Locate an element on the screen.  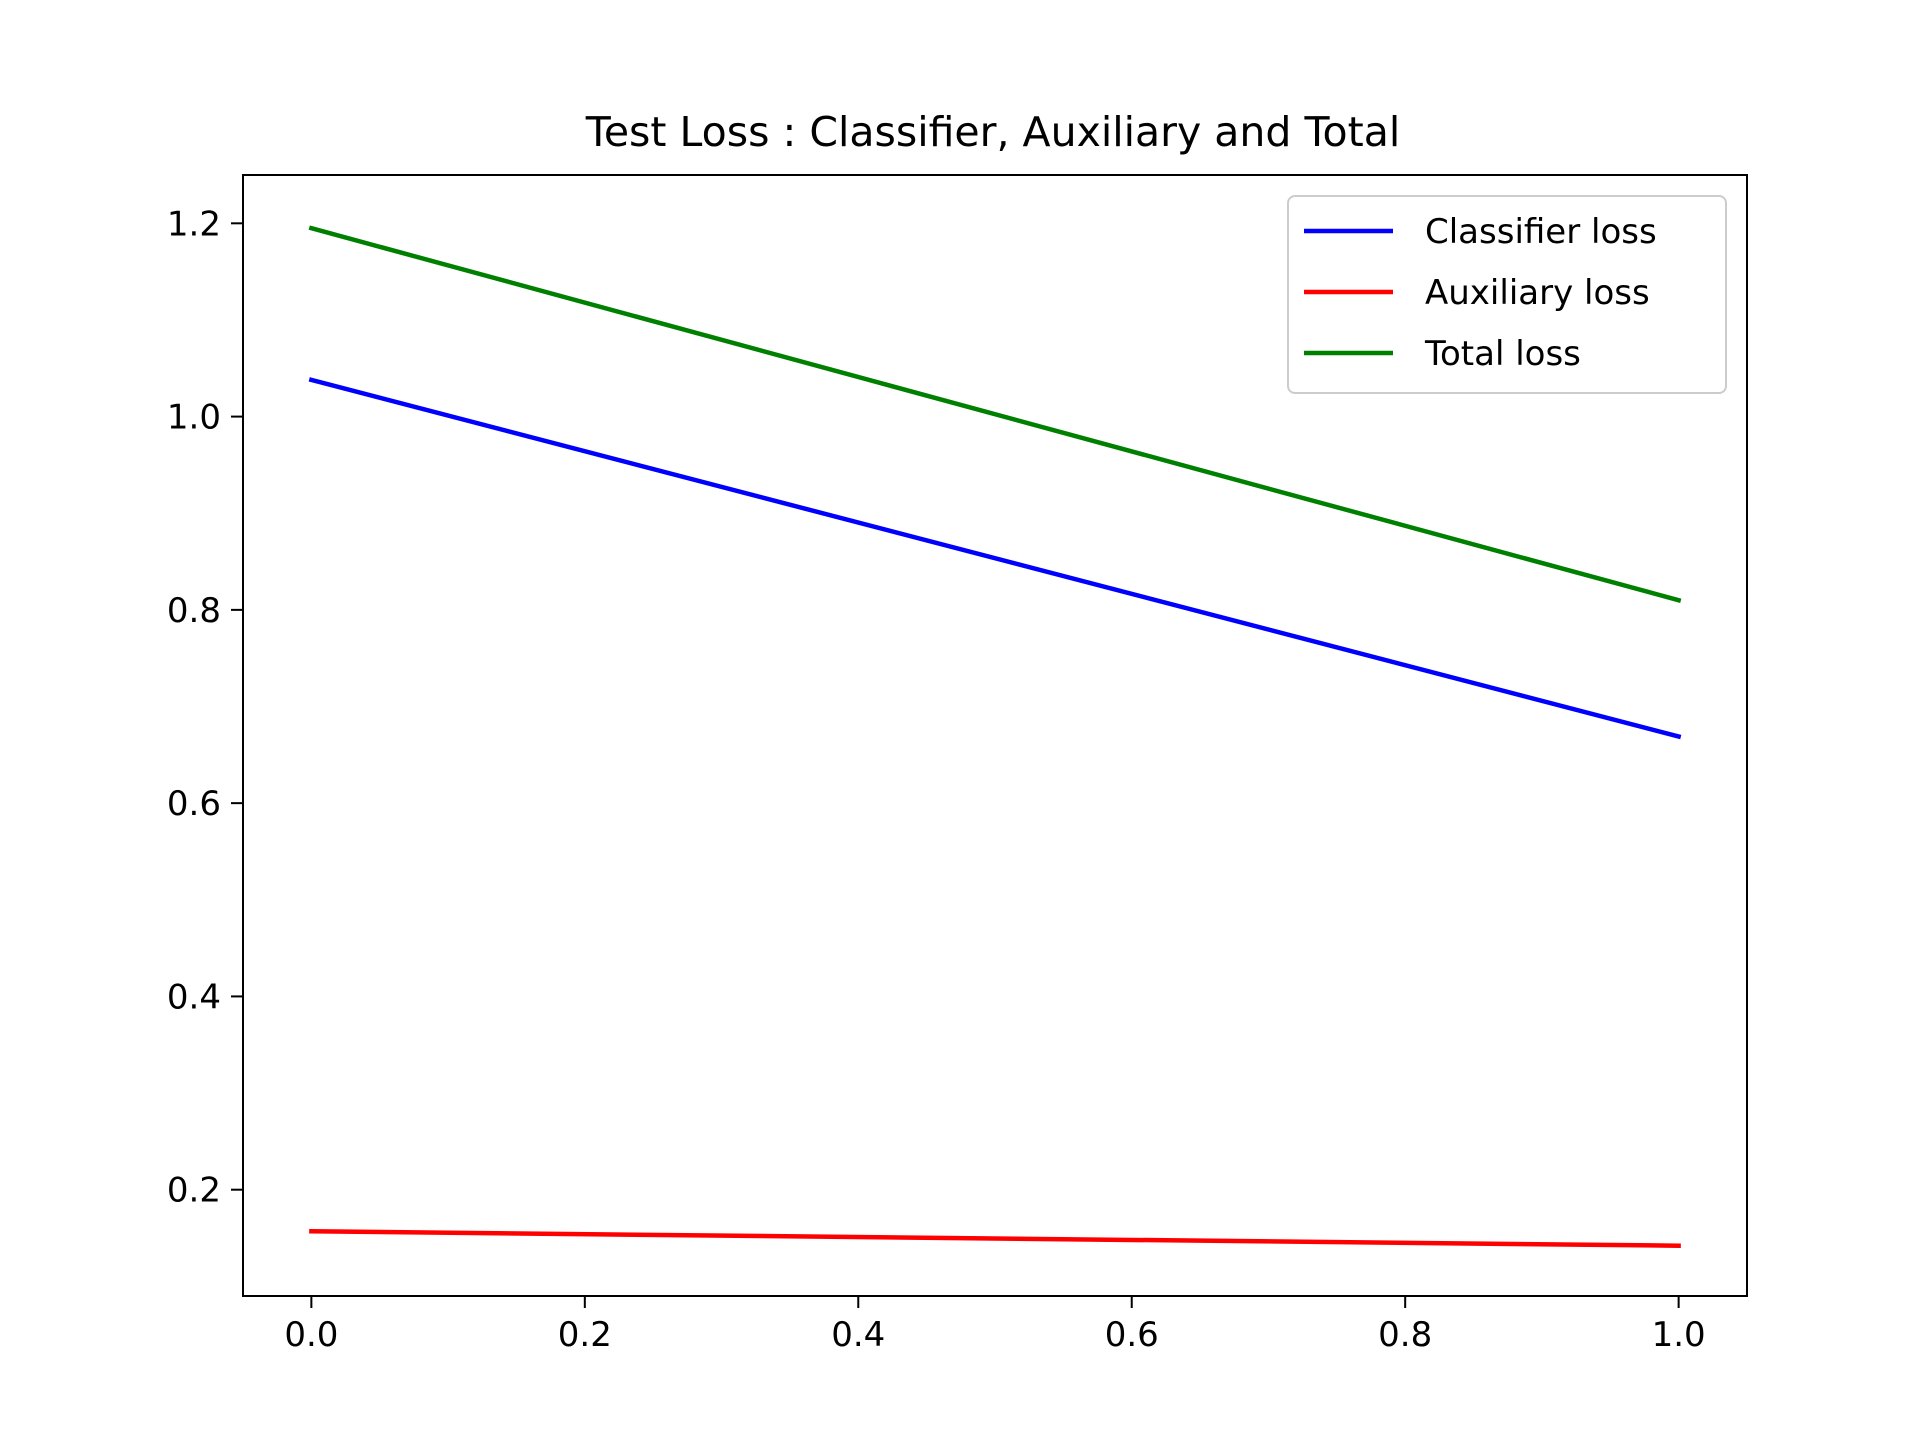
legend-label-1: Auxiliary loss is located at coordinates (1537, 293).